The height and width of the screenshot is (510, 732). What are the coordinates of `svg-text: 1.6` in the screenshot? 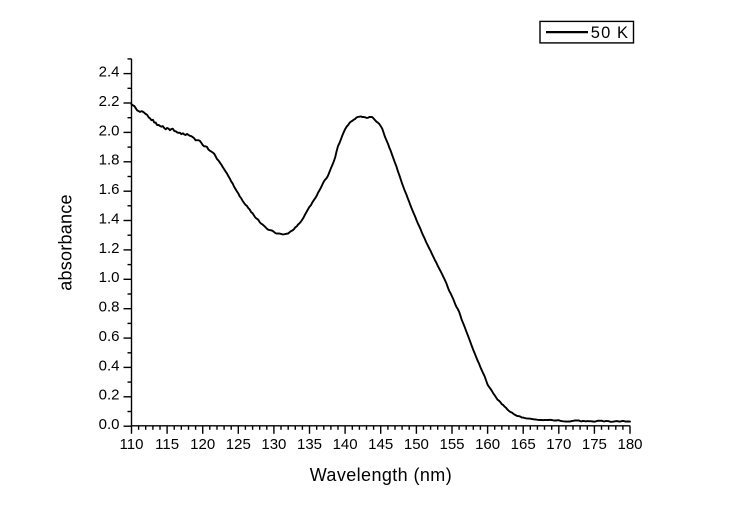 It's located at (109, 189).